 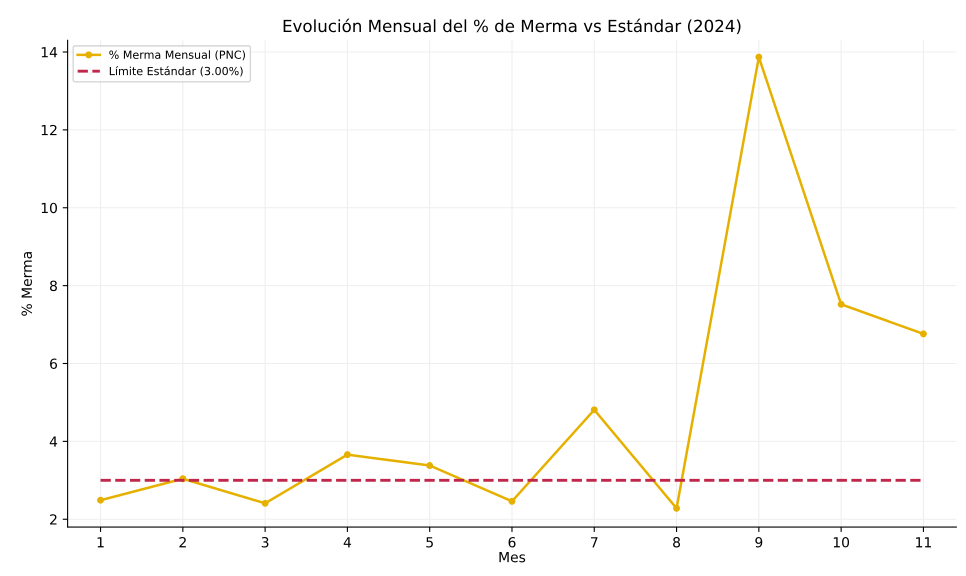 I want to click on x-tick-label: 4, so click(x=348, y=542).